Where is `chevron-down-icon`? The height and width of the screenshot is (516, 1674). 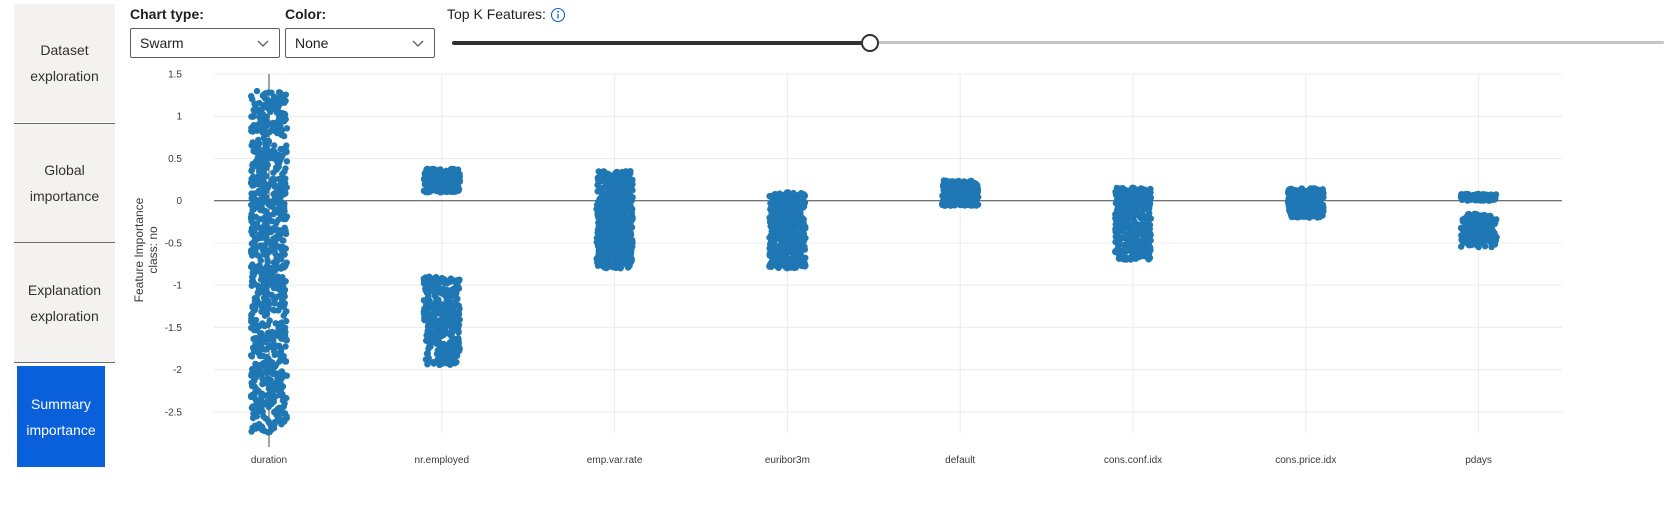
chevron-down-icon is located at coordinates (263, 43).